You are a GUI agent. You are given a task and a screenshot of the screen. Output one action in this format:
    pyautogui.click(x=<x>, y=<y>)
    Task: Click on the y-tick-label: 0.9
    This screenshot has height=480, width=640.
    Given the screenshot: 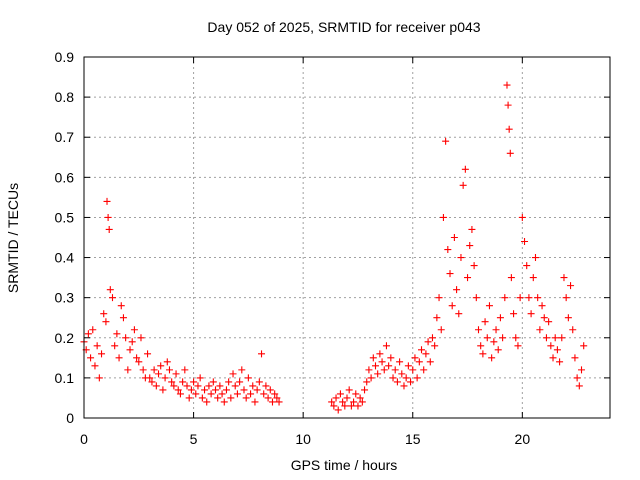 What is the action you would take?
    pyautogui.click(x=65, y=57)
    